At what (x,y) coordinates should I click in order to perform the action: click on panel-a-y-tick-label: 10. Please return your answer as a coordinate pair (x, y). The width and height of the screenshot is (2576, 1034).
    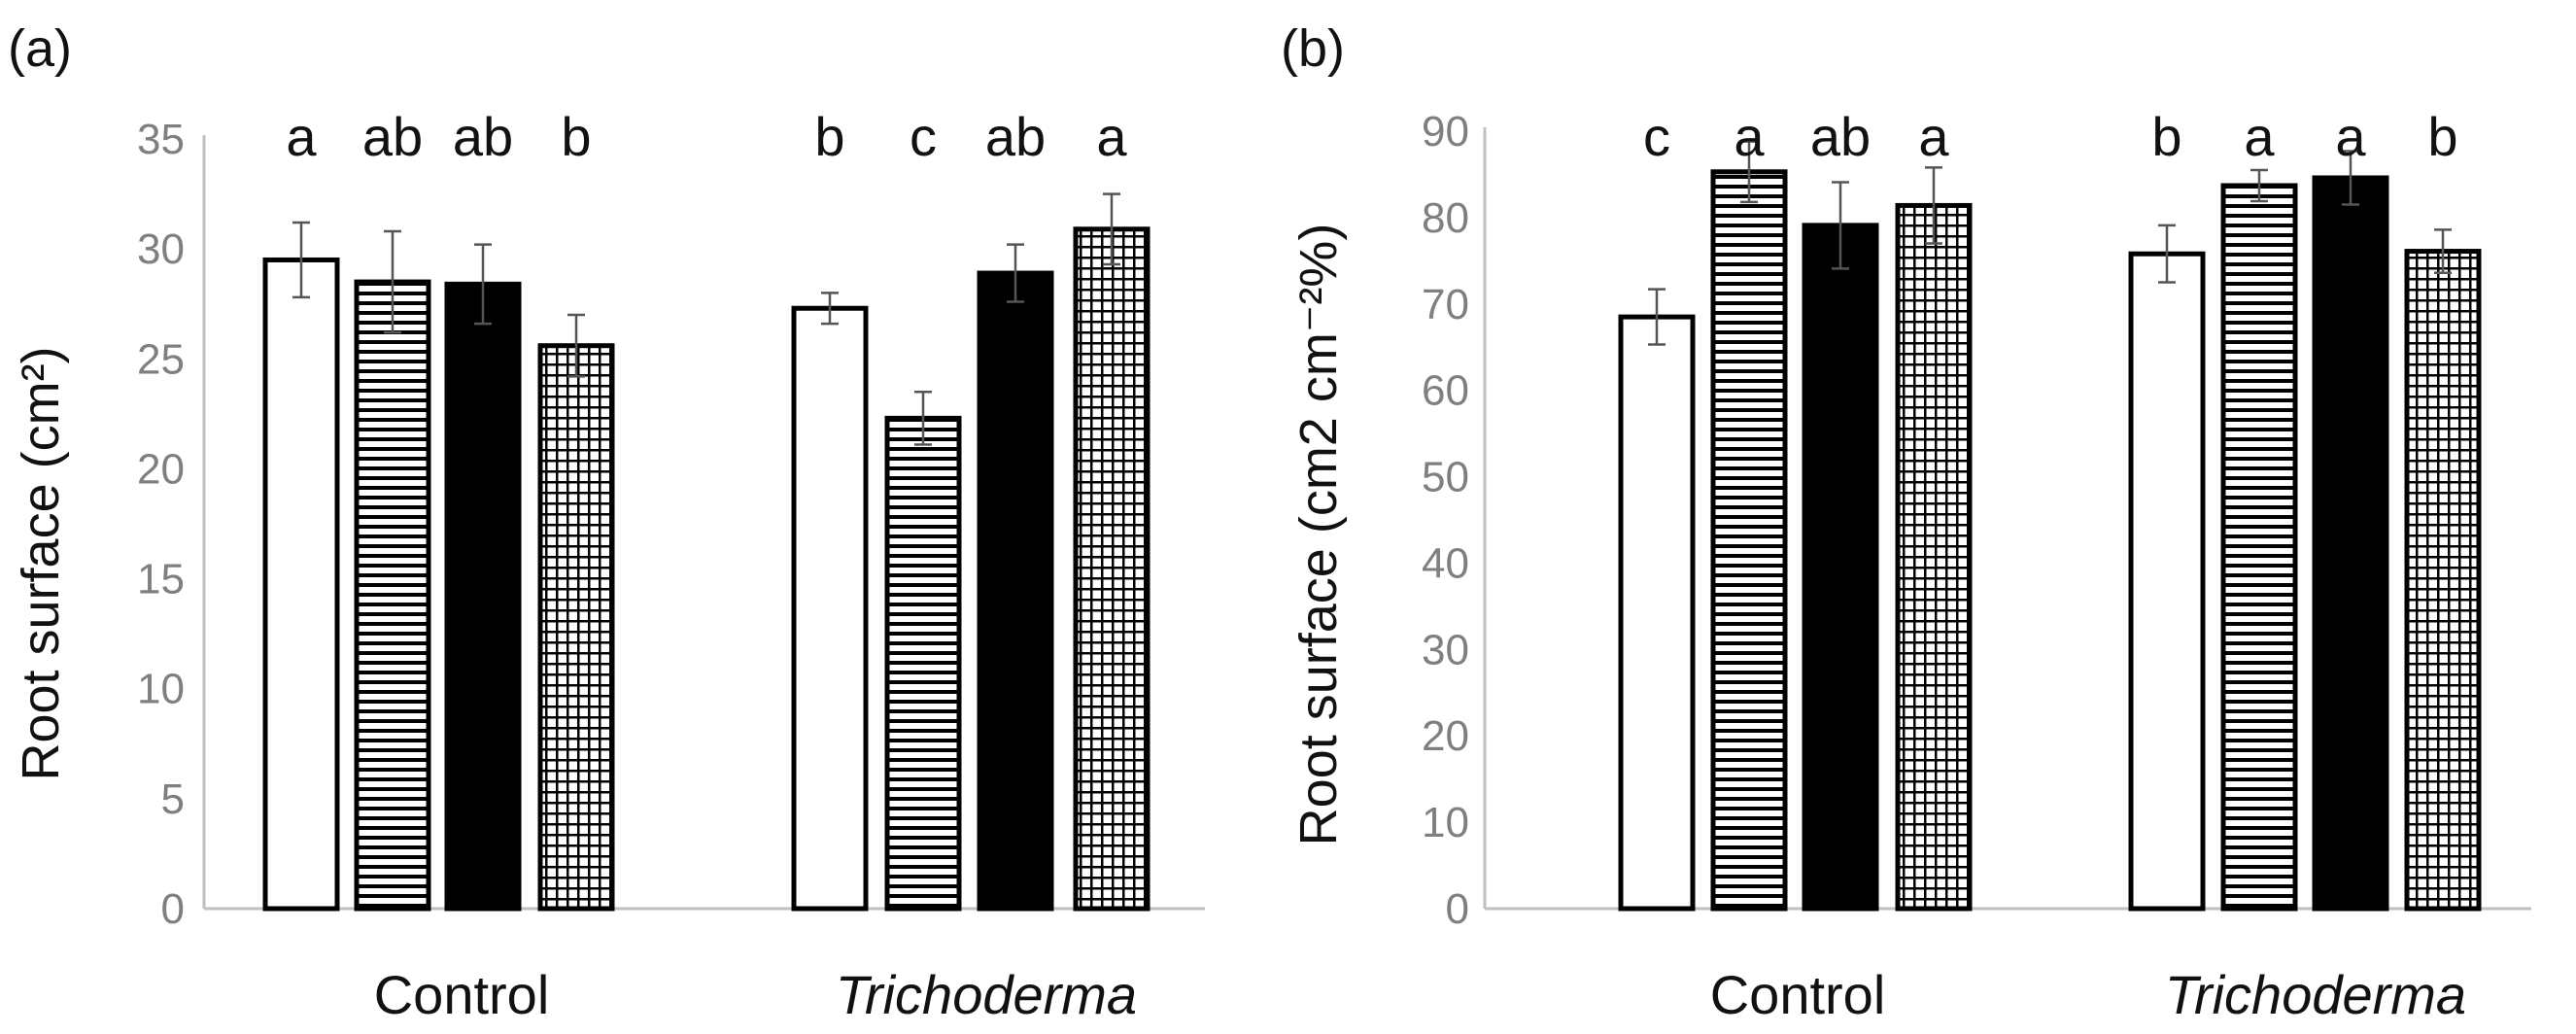
    Looking at the image, I should click on (161, 689).